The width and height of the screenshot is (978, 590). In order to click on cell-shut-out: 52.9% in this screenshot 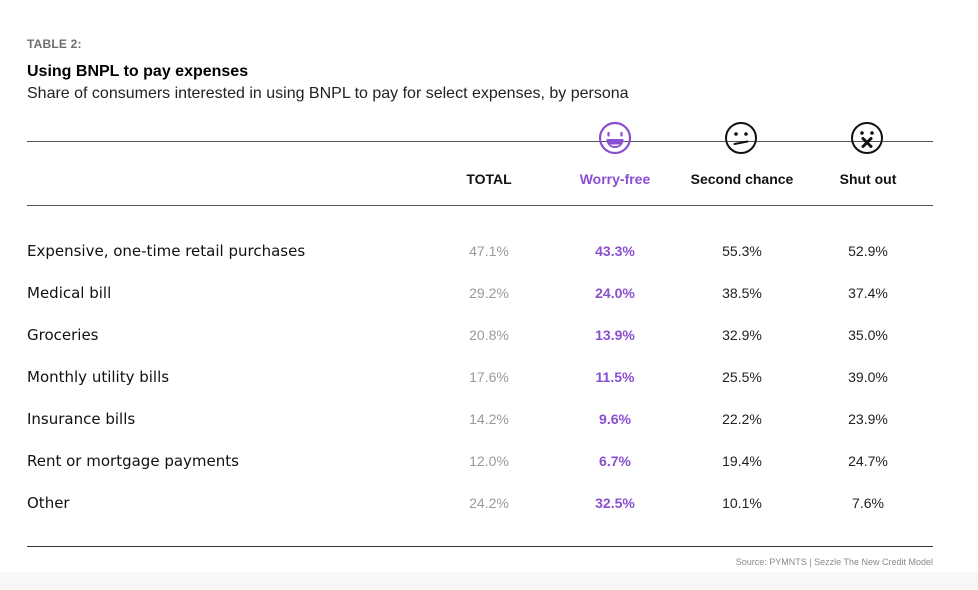, I will do `click(868, 251)`.